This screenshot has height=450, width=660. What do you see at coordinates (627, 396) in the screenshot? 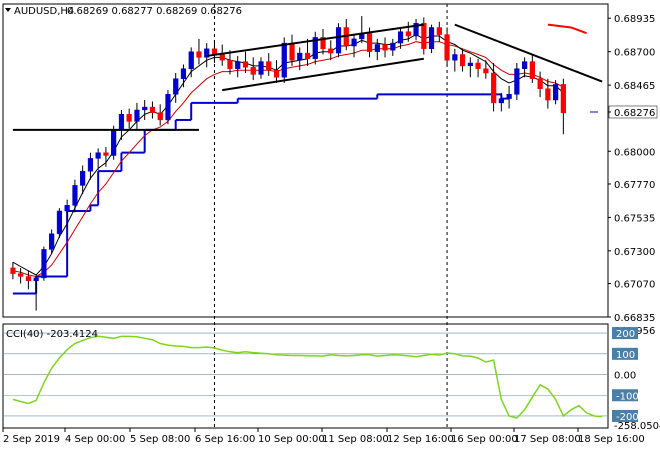
I see `cci-level-label-3: -100` at bounding box center [627, 396].